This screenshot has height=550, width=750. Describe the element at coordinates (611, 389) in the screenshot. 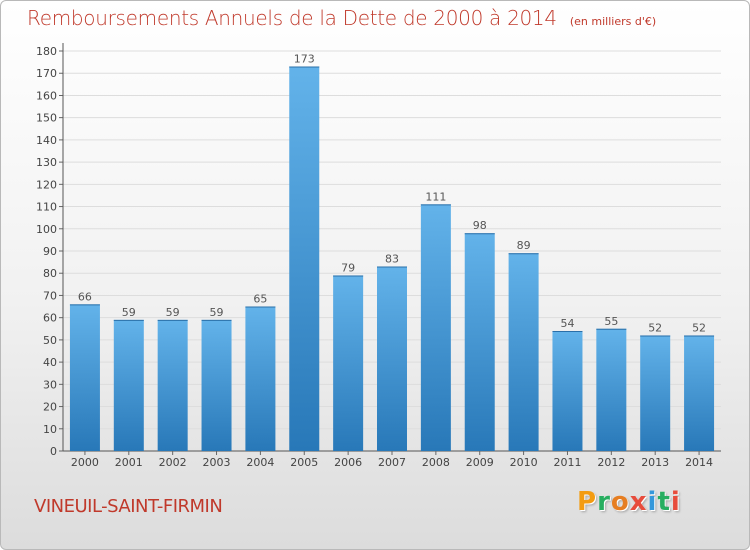

I see `bar-2012` at that location.